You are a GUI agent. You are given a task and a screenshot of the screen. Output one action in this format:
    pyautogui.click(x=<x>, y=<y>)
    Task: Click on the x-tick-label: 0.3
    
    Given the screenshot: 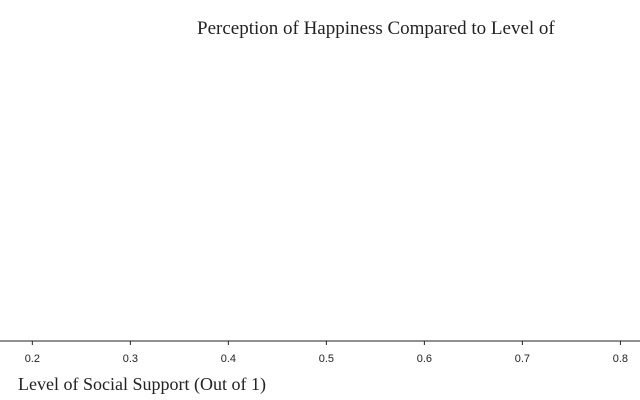 What is the action you would take?
    pyautogui.click(x=130, y=359)
    